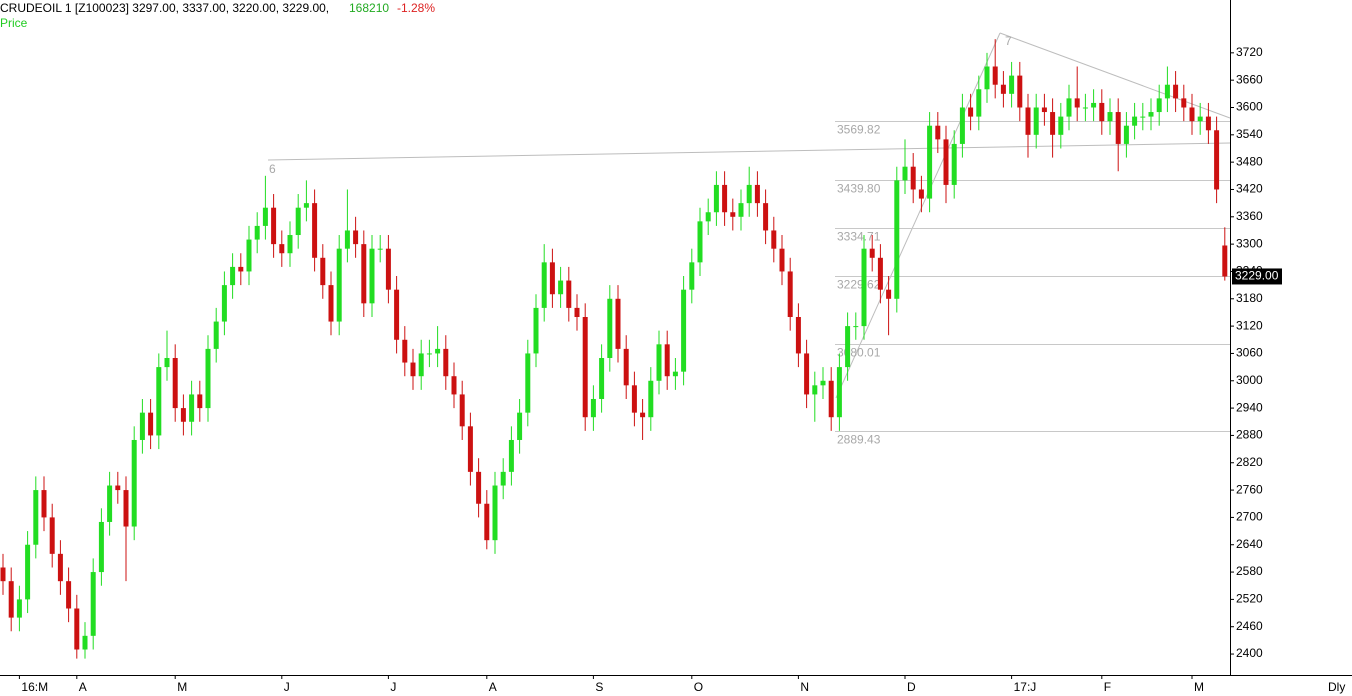  What do you see at coordinates (859, 440) in the screenshot?
I see `fib-level-label: 2889.43` at bounding box center [859, 440].